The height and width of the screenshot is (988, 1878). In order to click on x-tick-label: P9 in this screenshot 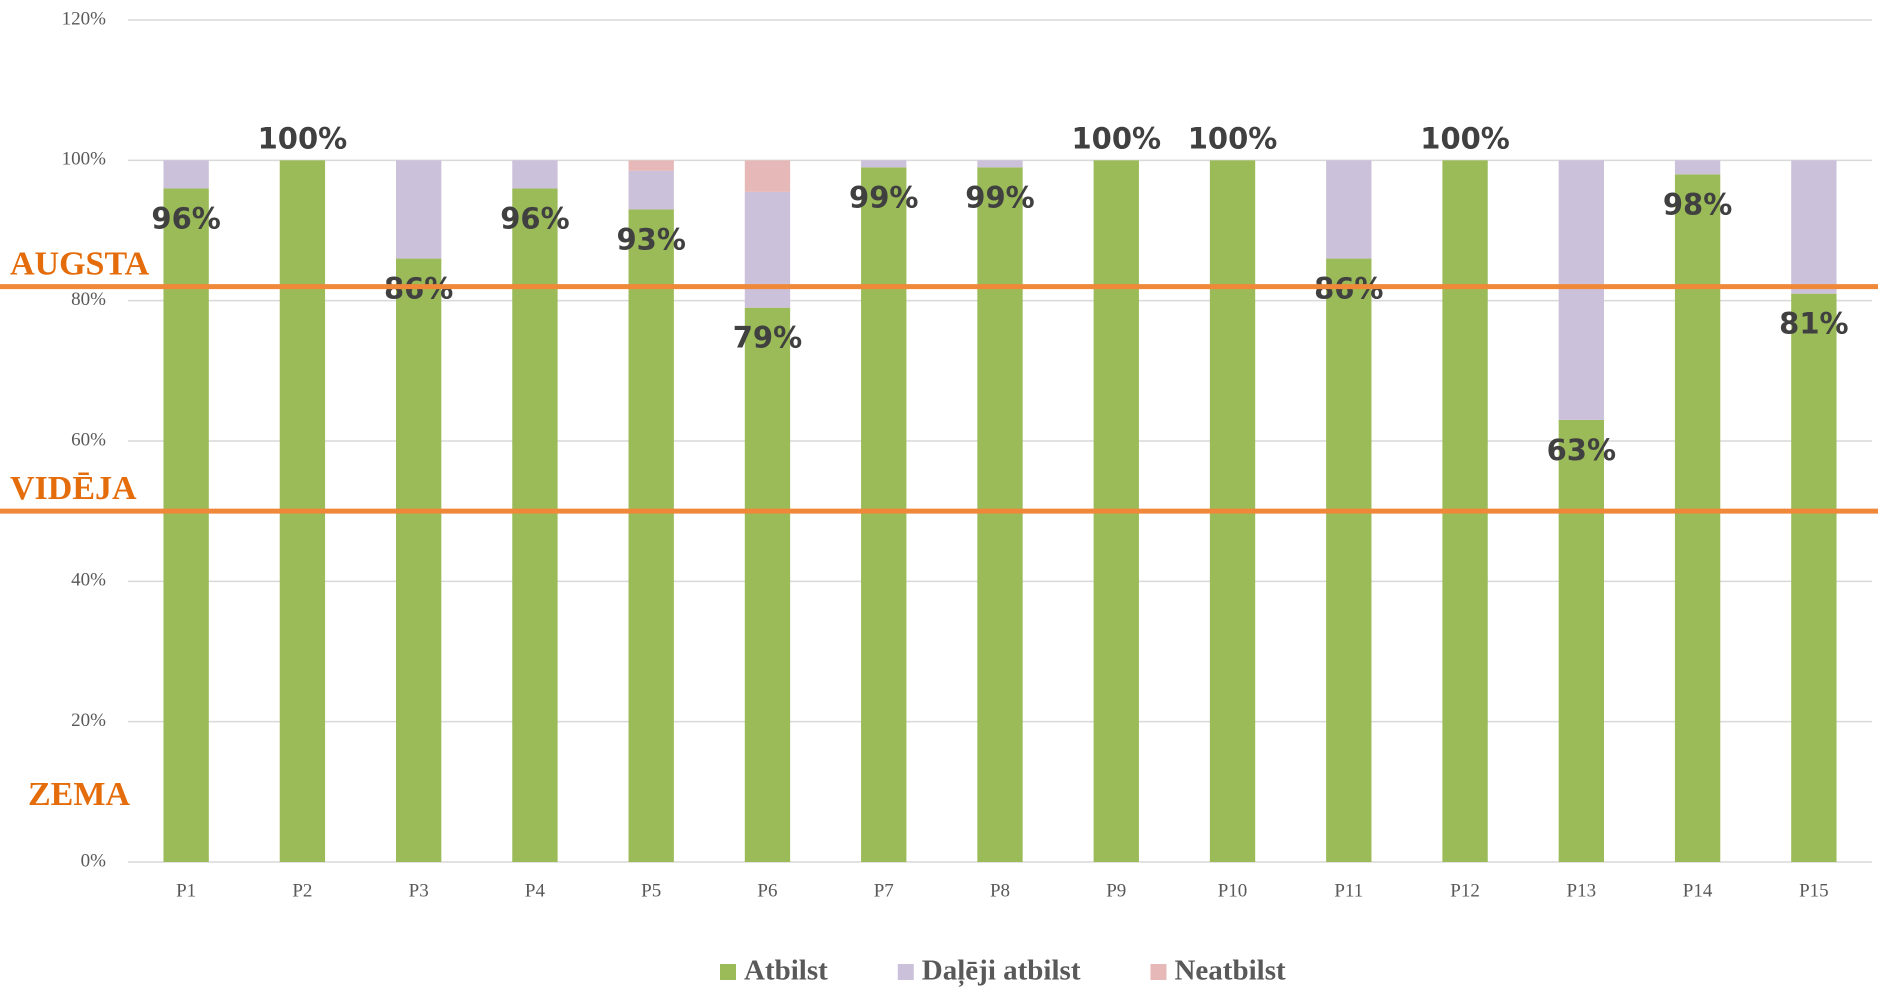, I will do `click(1116, 890)`.